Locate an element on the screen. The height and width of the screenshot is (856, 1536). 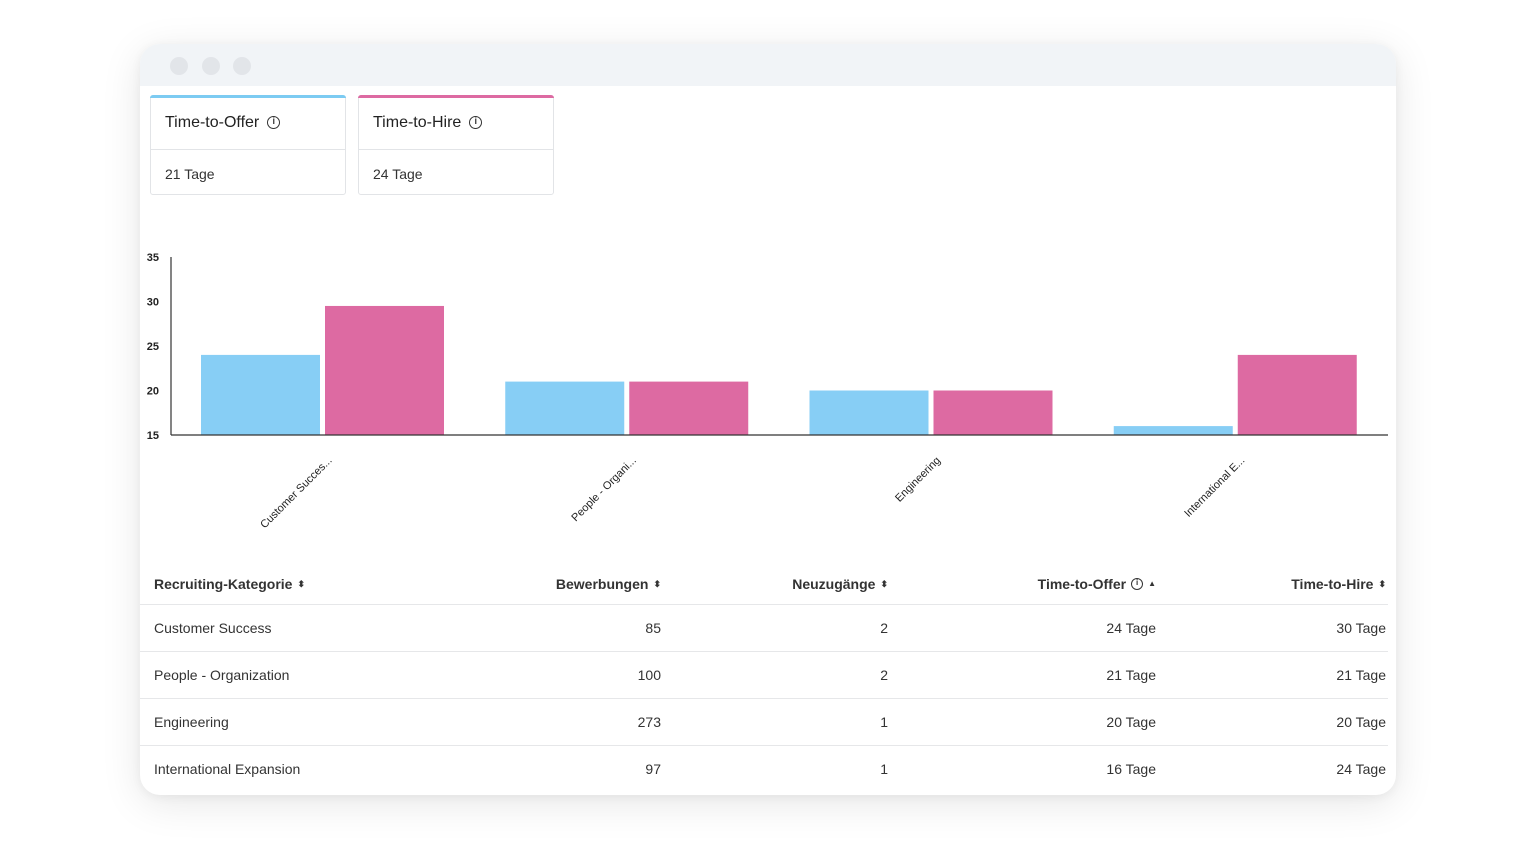
y-tick-label: 30 is located at coordinates (153, 303).